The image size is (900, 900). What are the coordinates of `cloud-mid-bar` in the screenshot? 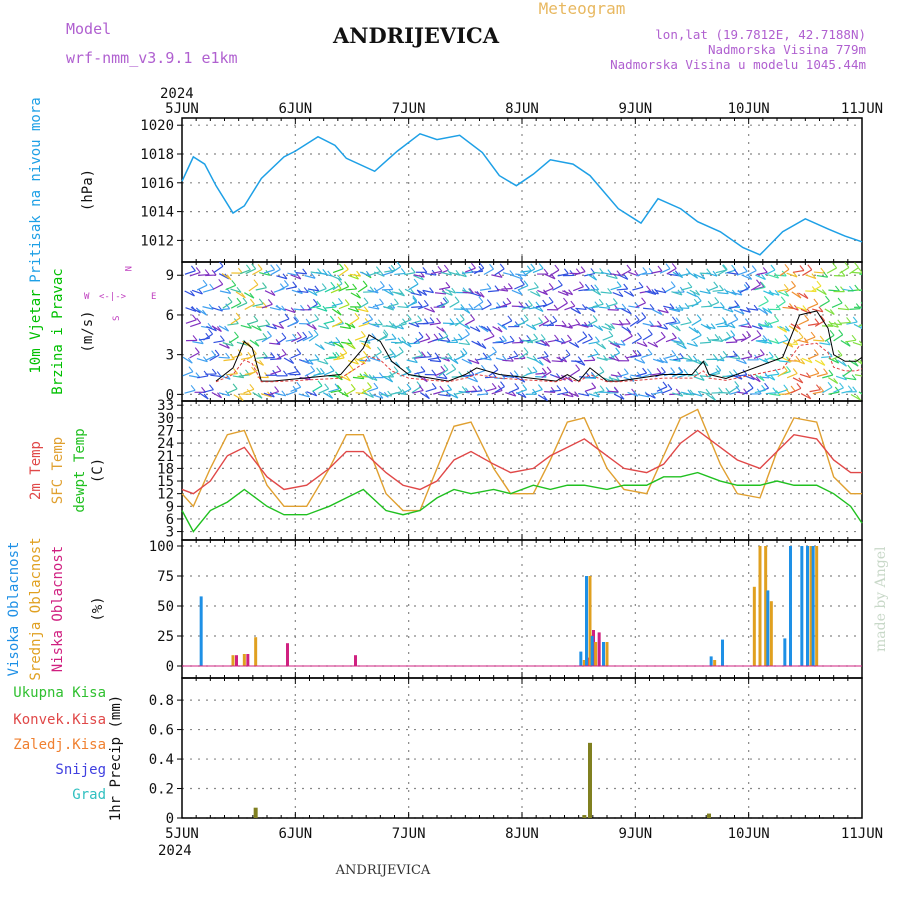 It's located at (590, 621).